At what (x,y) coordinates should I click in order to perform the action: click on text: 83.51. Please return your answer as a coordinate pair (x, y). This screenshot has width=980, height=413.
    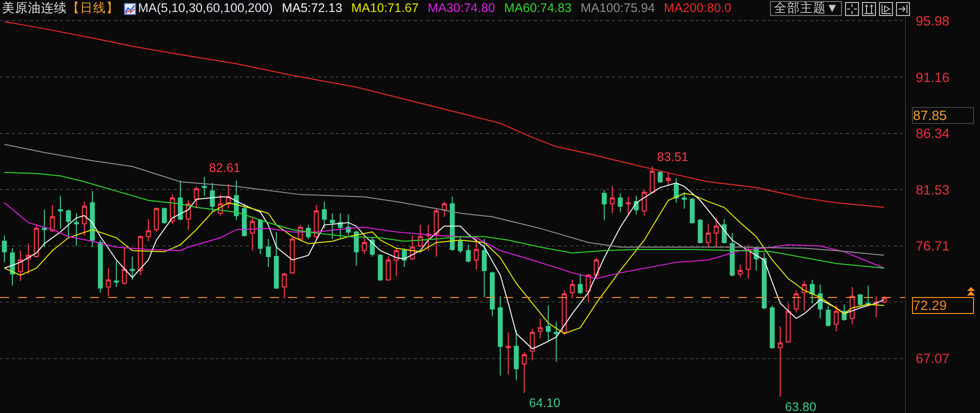
    Looking at the image, I should click on (672, 157).